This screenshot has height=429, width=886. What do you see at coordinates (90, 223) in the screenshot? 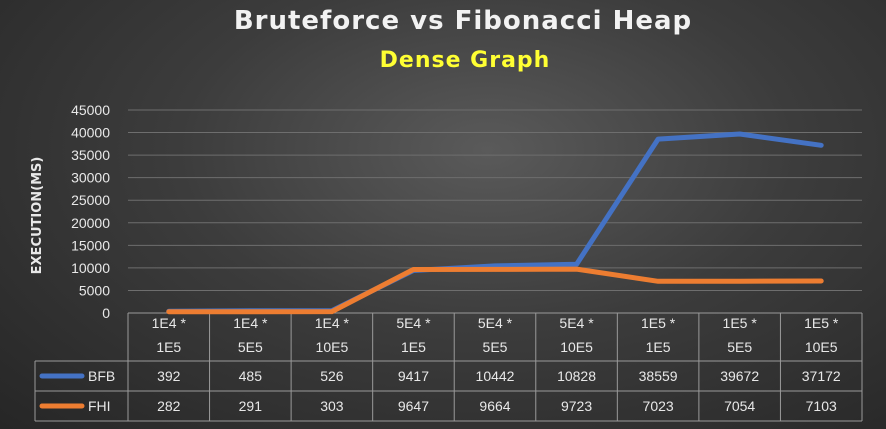
I see `y-tick-label: 20000` at bounding box center [90, 223].